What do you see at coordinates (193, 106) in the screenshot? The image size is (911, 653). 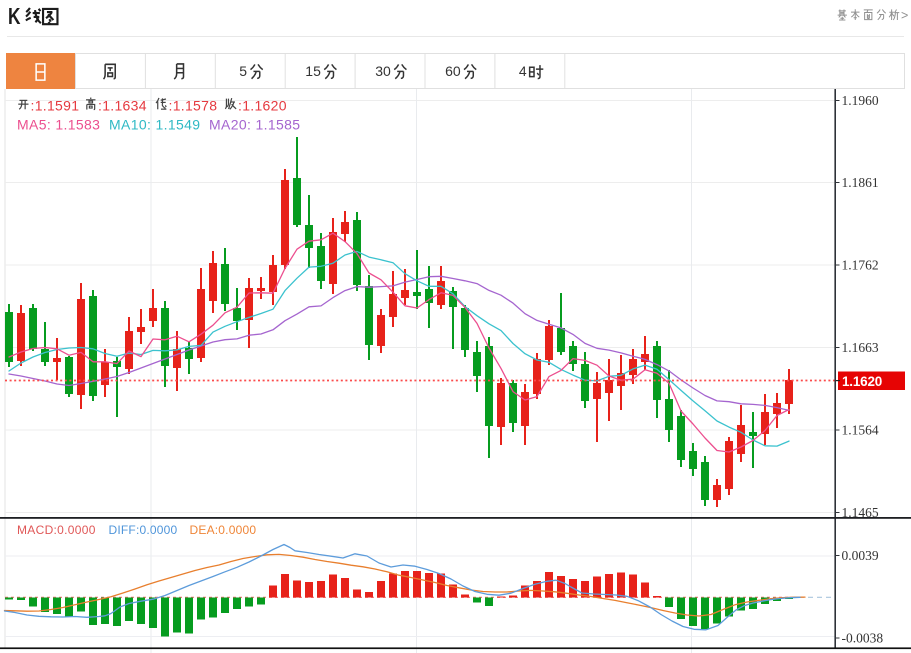 I see `svg-text: :1.1578` at bounding box center [193, 106].